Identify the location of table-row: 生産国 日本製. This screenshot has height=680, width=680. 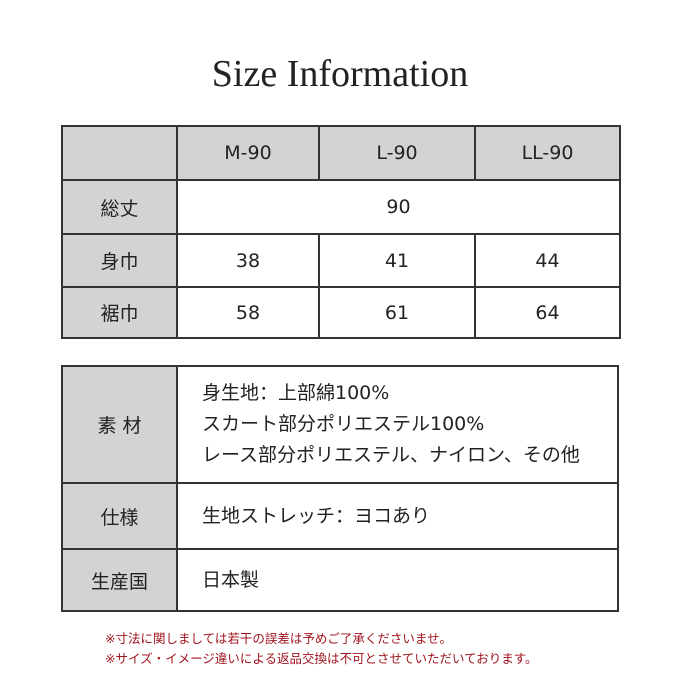
(340, 580).